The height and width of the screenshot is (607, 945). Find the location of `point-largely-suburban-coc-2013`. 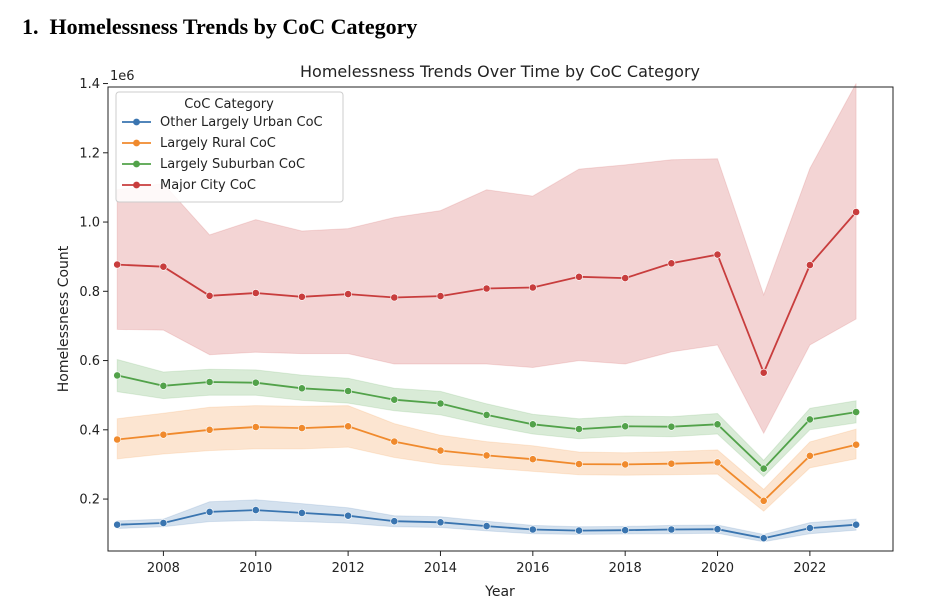

point-largely-suburban-coc-2013 is located at coordinates (394, 399).